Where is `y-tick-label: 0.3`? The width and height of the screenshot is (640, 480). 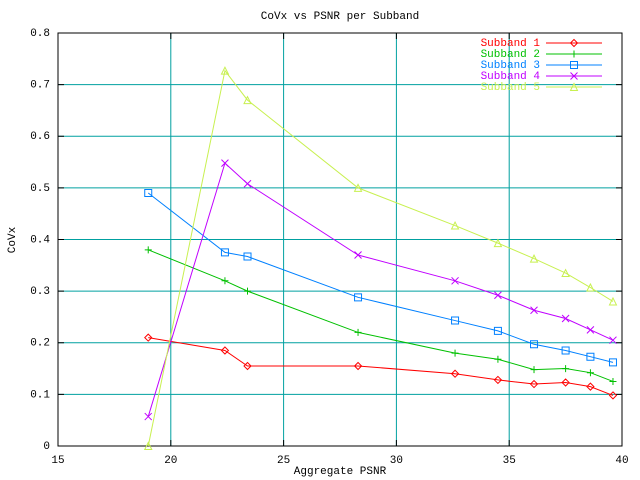
y-tick-label: 0.3 is located at coordinates (40, 292).